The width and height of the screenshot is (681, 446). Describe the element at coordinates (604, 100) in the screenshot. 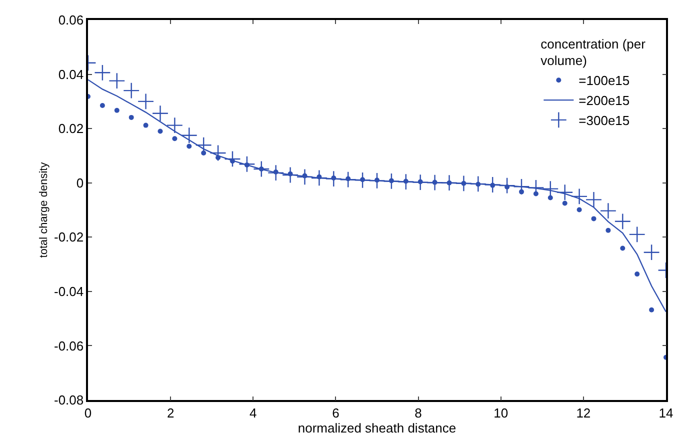

I see `legend-label: =200e15` at that location.